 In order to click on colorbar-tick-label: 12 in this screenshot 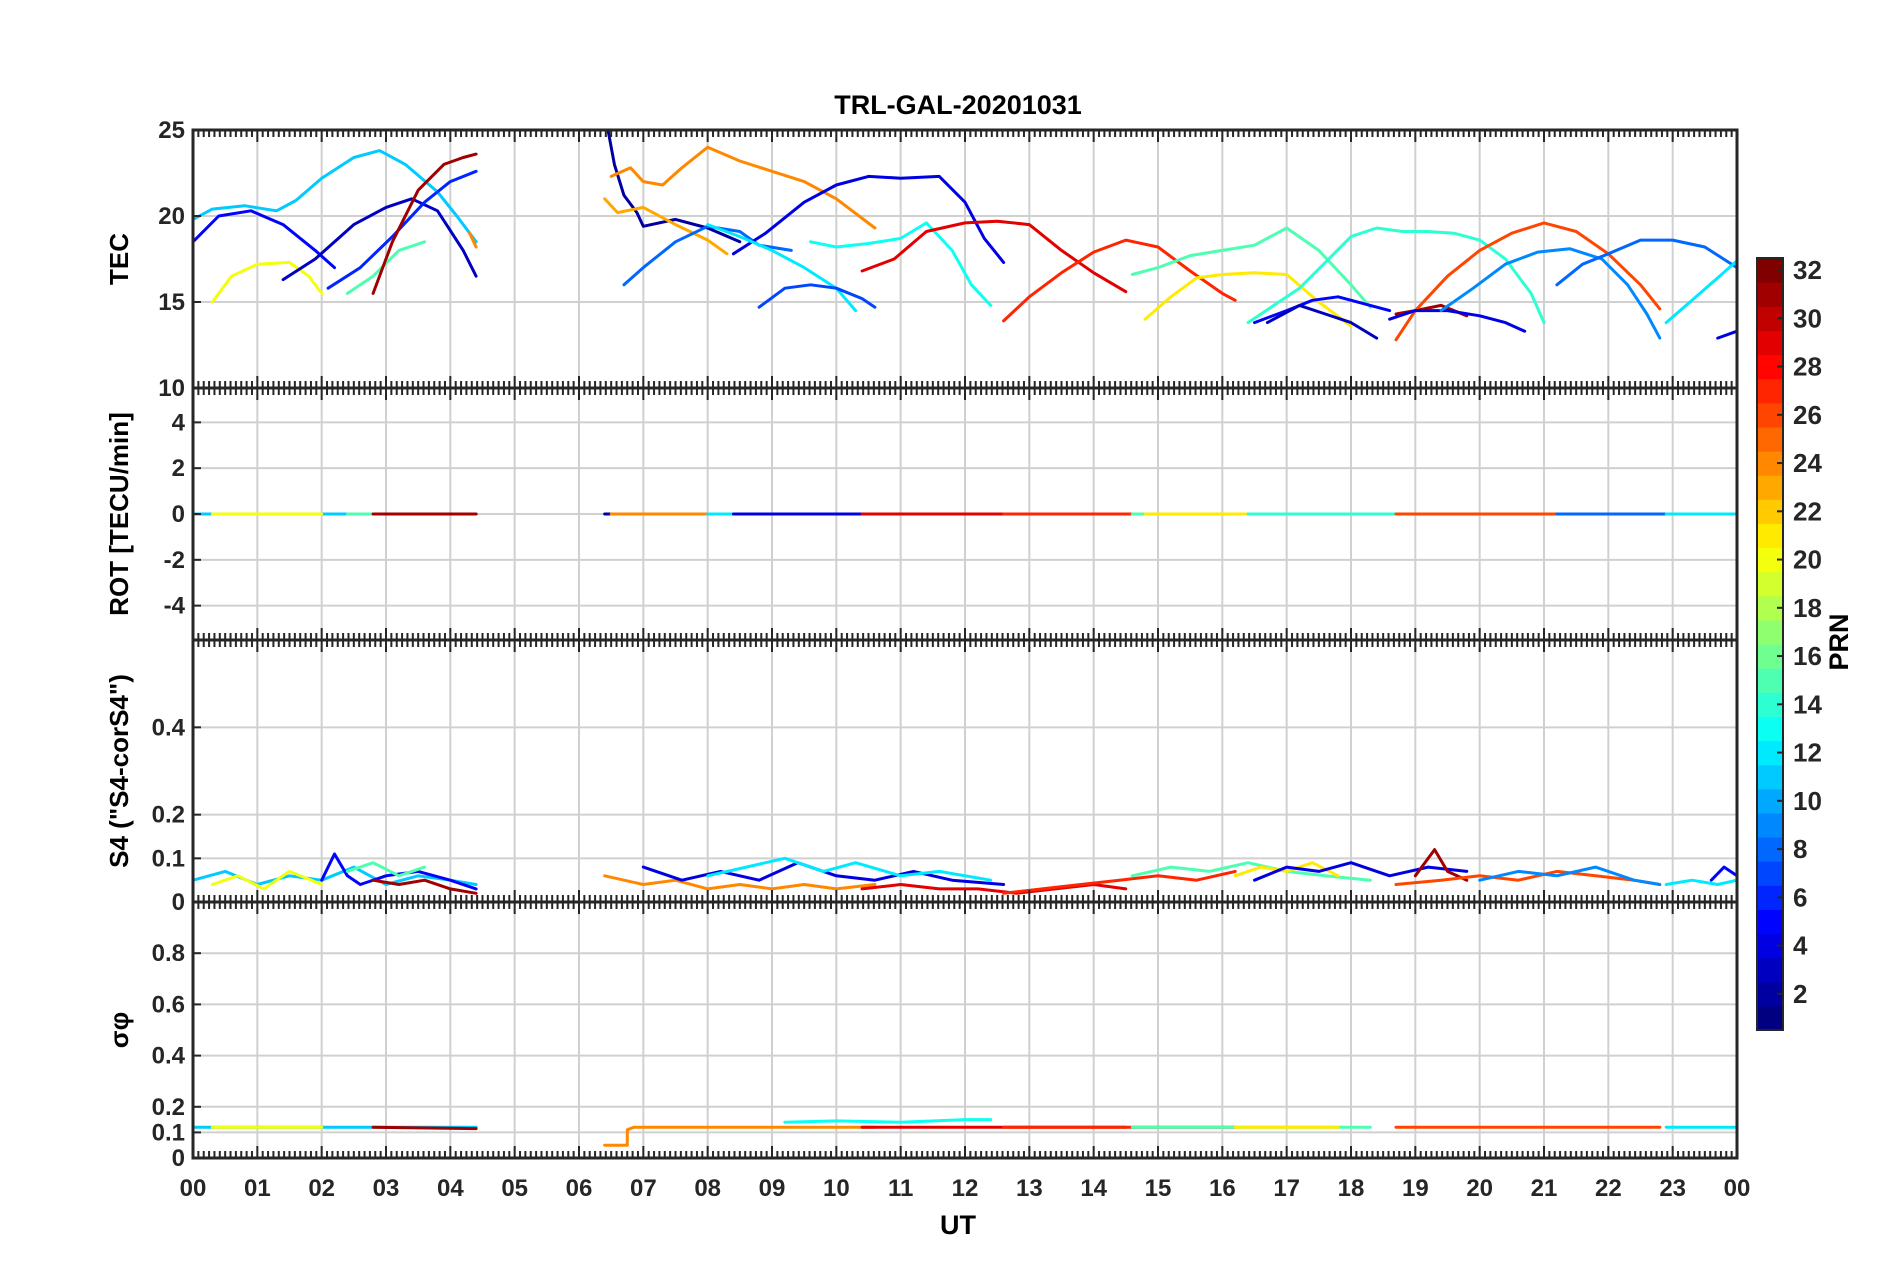, I will do `click(1807, 753)`.